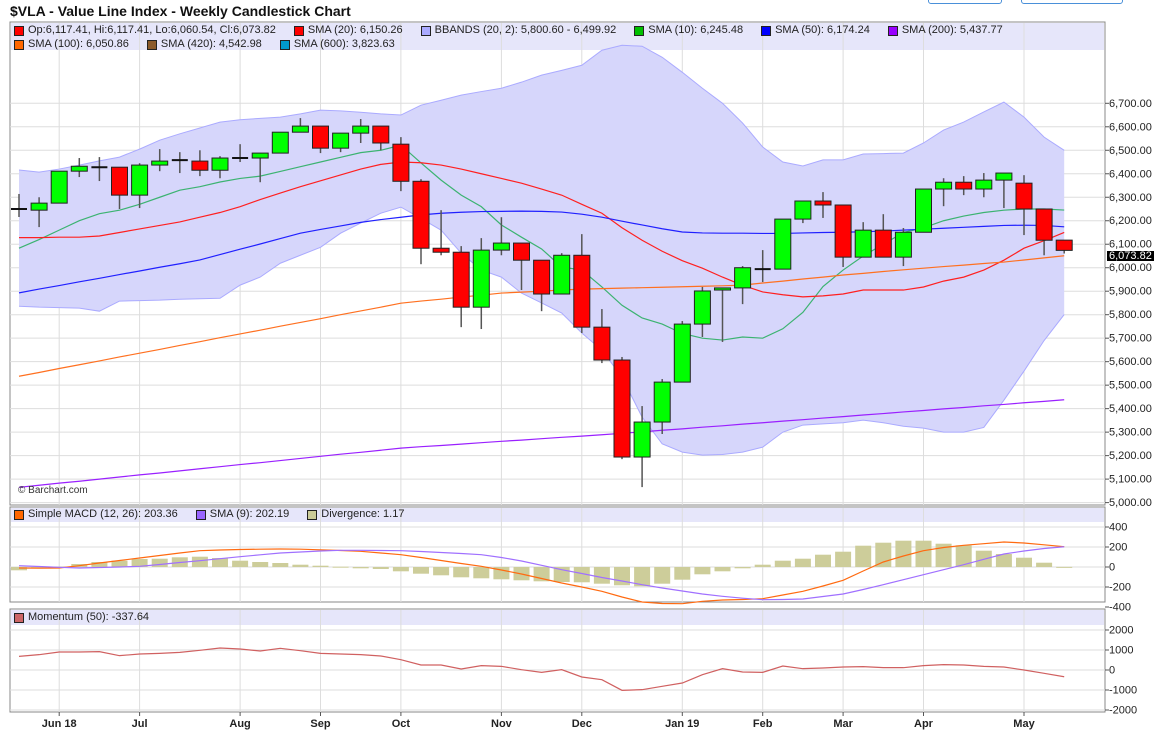 This screenshot has height=732, width=1162. I want to click on y-tick-label: 1000, so click(1121, 651).